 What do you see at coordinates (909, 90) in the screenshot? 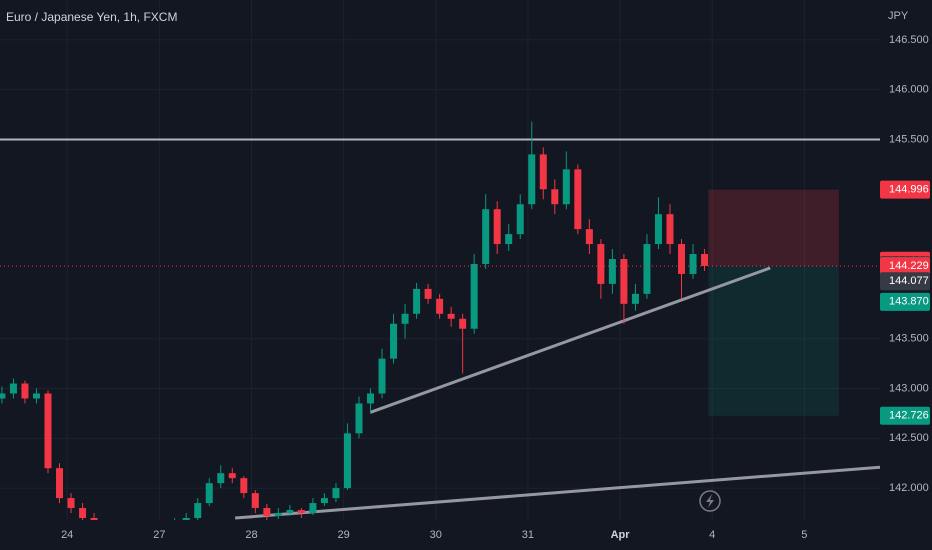
I see `y-tick-label: 146.000` at bounding box center [909, 90].